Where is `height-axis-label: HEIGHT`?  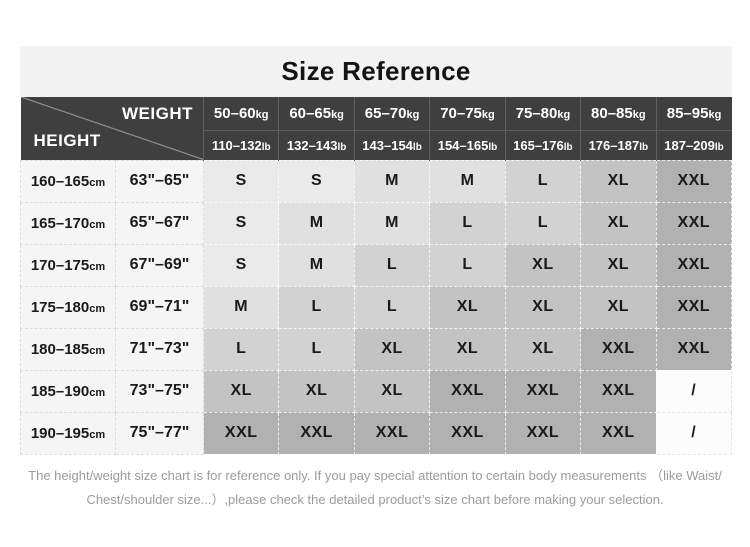
height-axis-label: HEIGHT is located at coordinates (67, 140).